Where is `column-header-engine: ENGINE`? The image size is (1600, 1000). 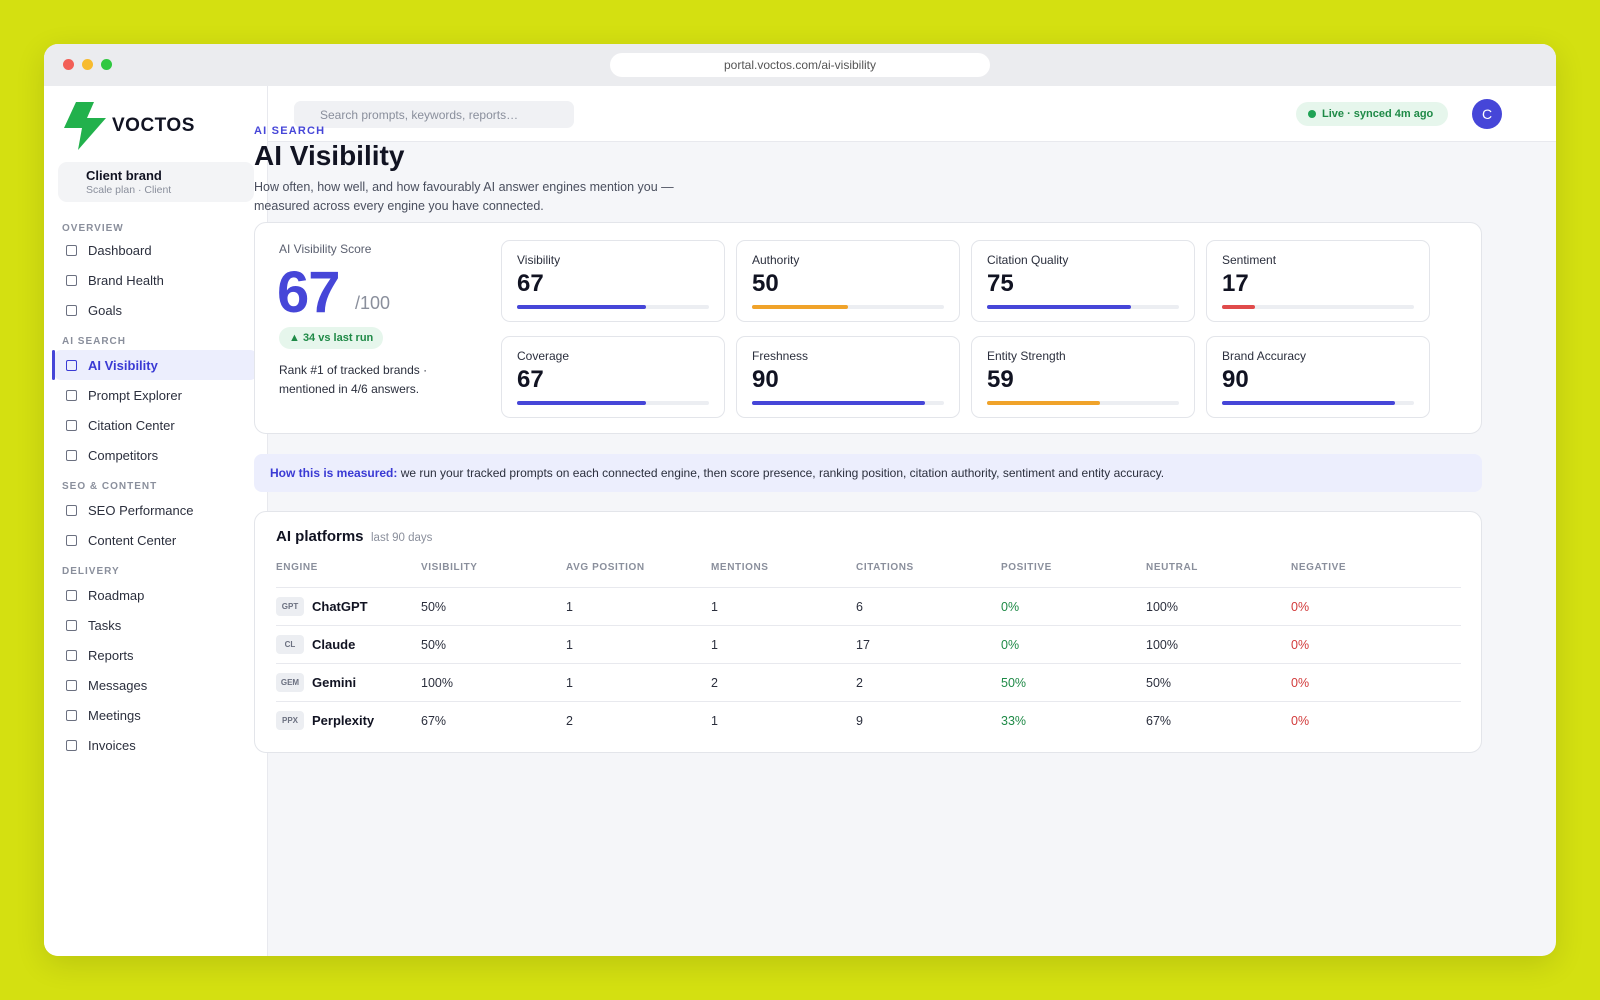 column-header-engine: ENGINE is located at coordinates (297, 567).